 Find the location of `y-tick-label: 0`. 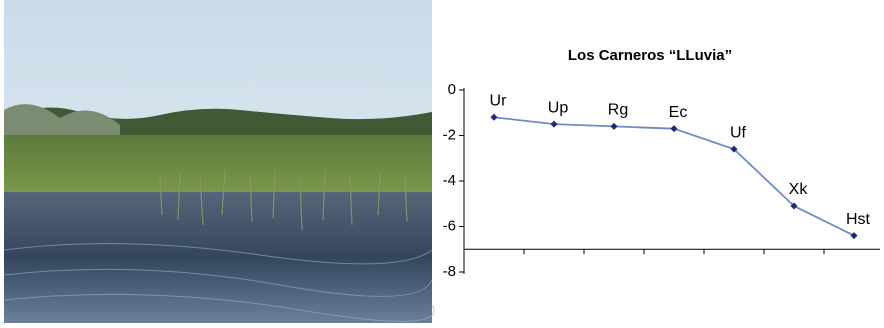

y-tick-label: 0 is located at coordinates (452, 89).